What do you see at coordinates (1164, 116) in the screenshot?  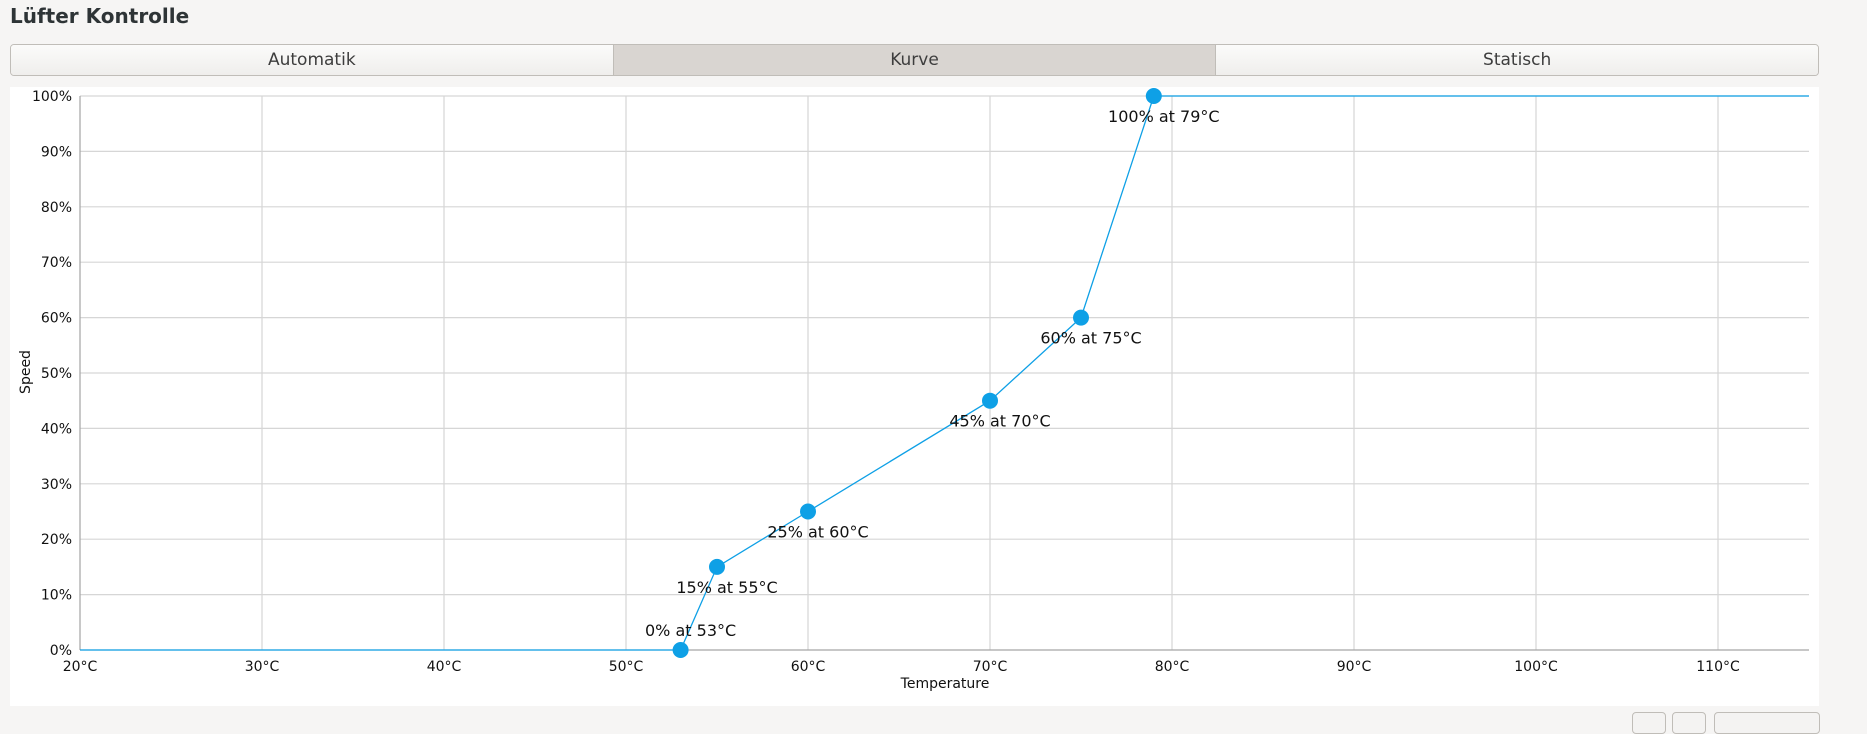 I see `point-label: 100% at 79°C` at bounding box center [1164, 116].